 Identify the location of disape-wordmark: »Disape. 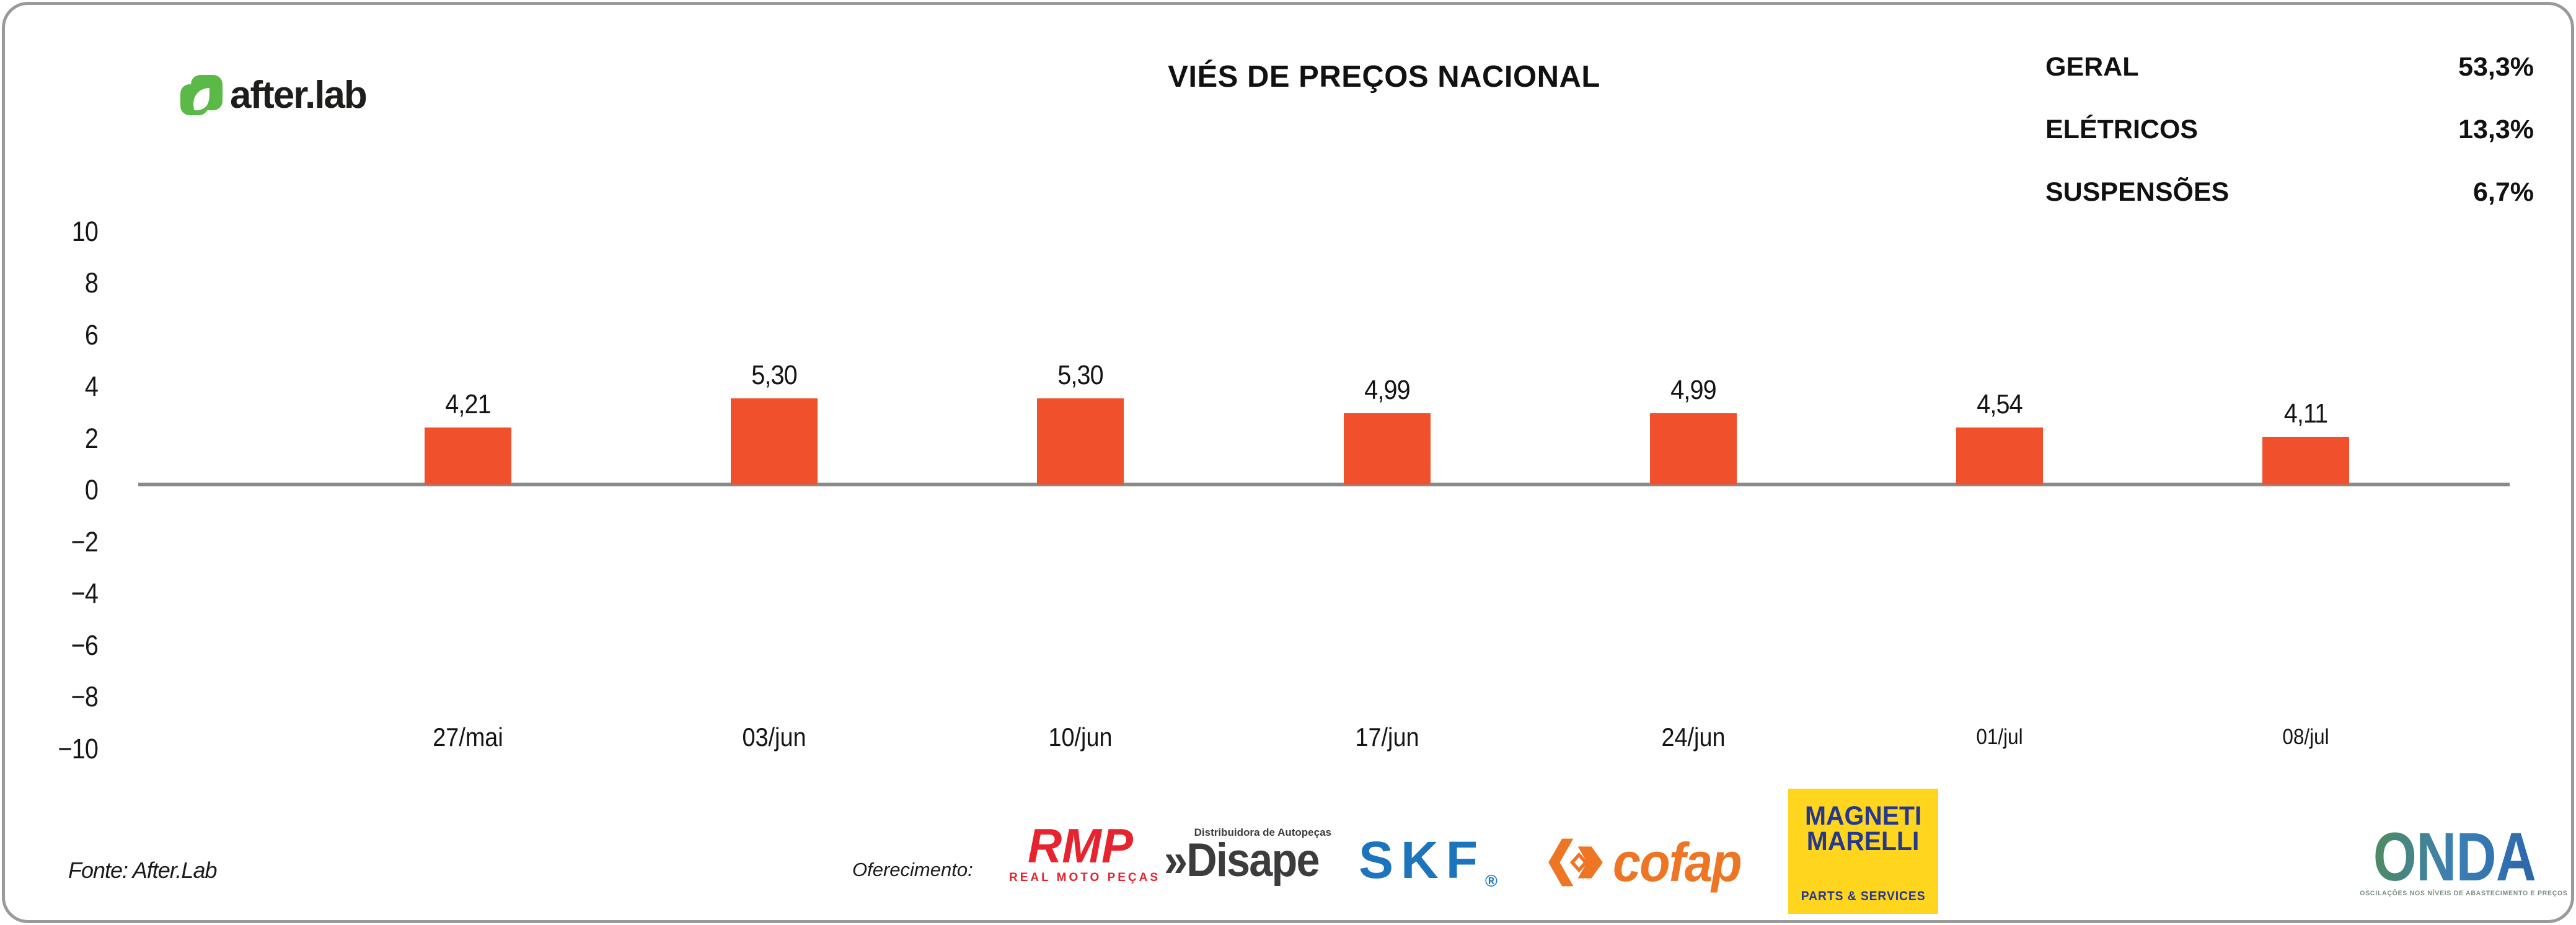
(1242, 860).